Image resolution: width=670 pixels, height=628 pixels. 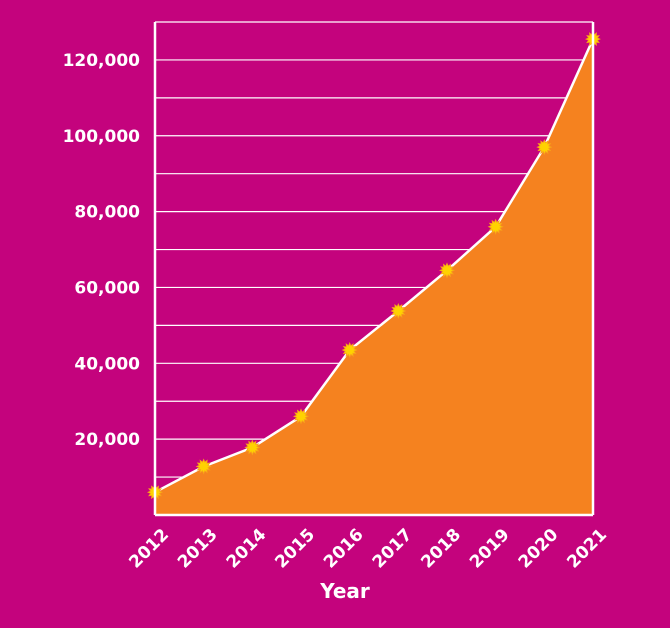 I want to click on y-tick-label: 40,000, so click(x=107, y=364).